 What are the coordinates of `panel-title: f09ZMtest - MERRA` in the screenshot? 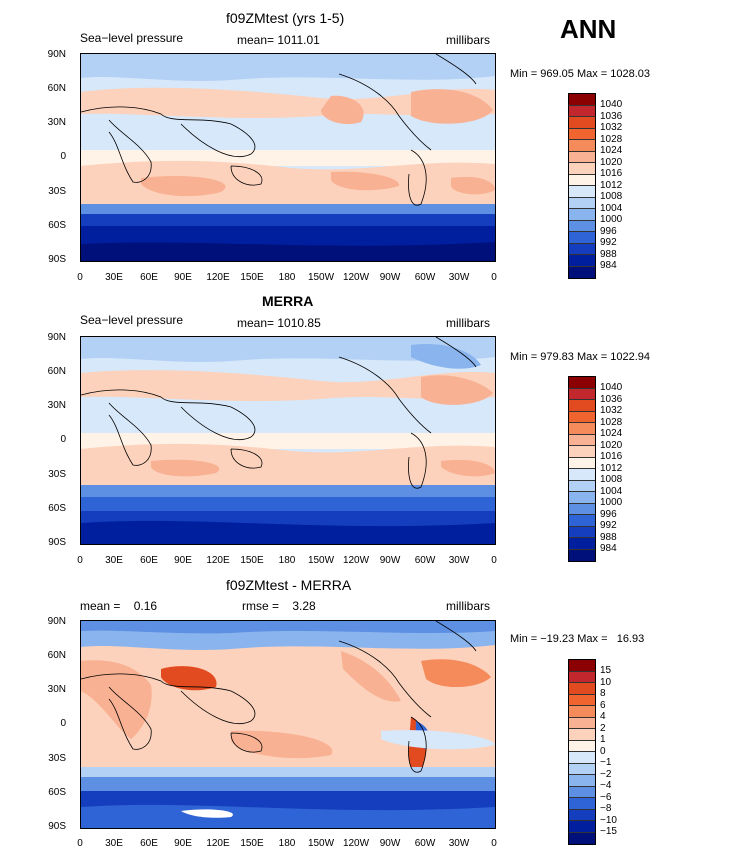 It's located at (289, 585).